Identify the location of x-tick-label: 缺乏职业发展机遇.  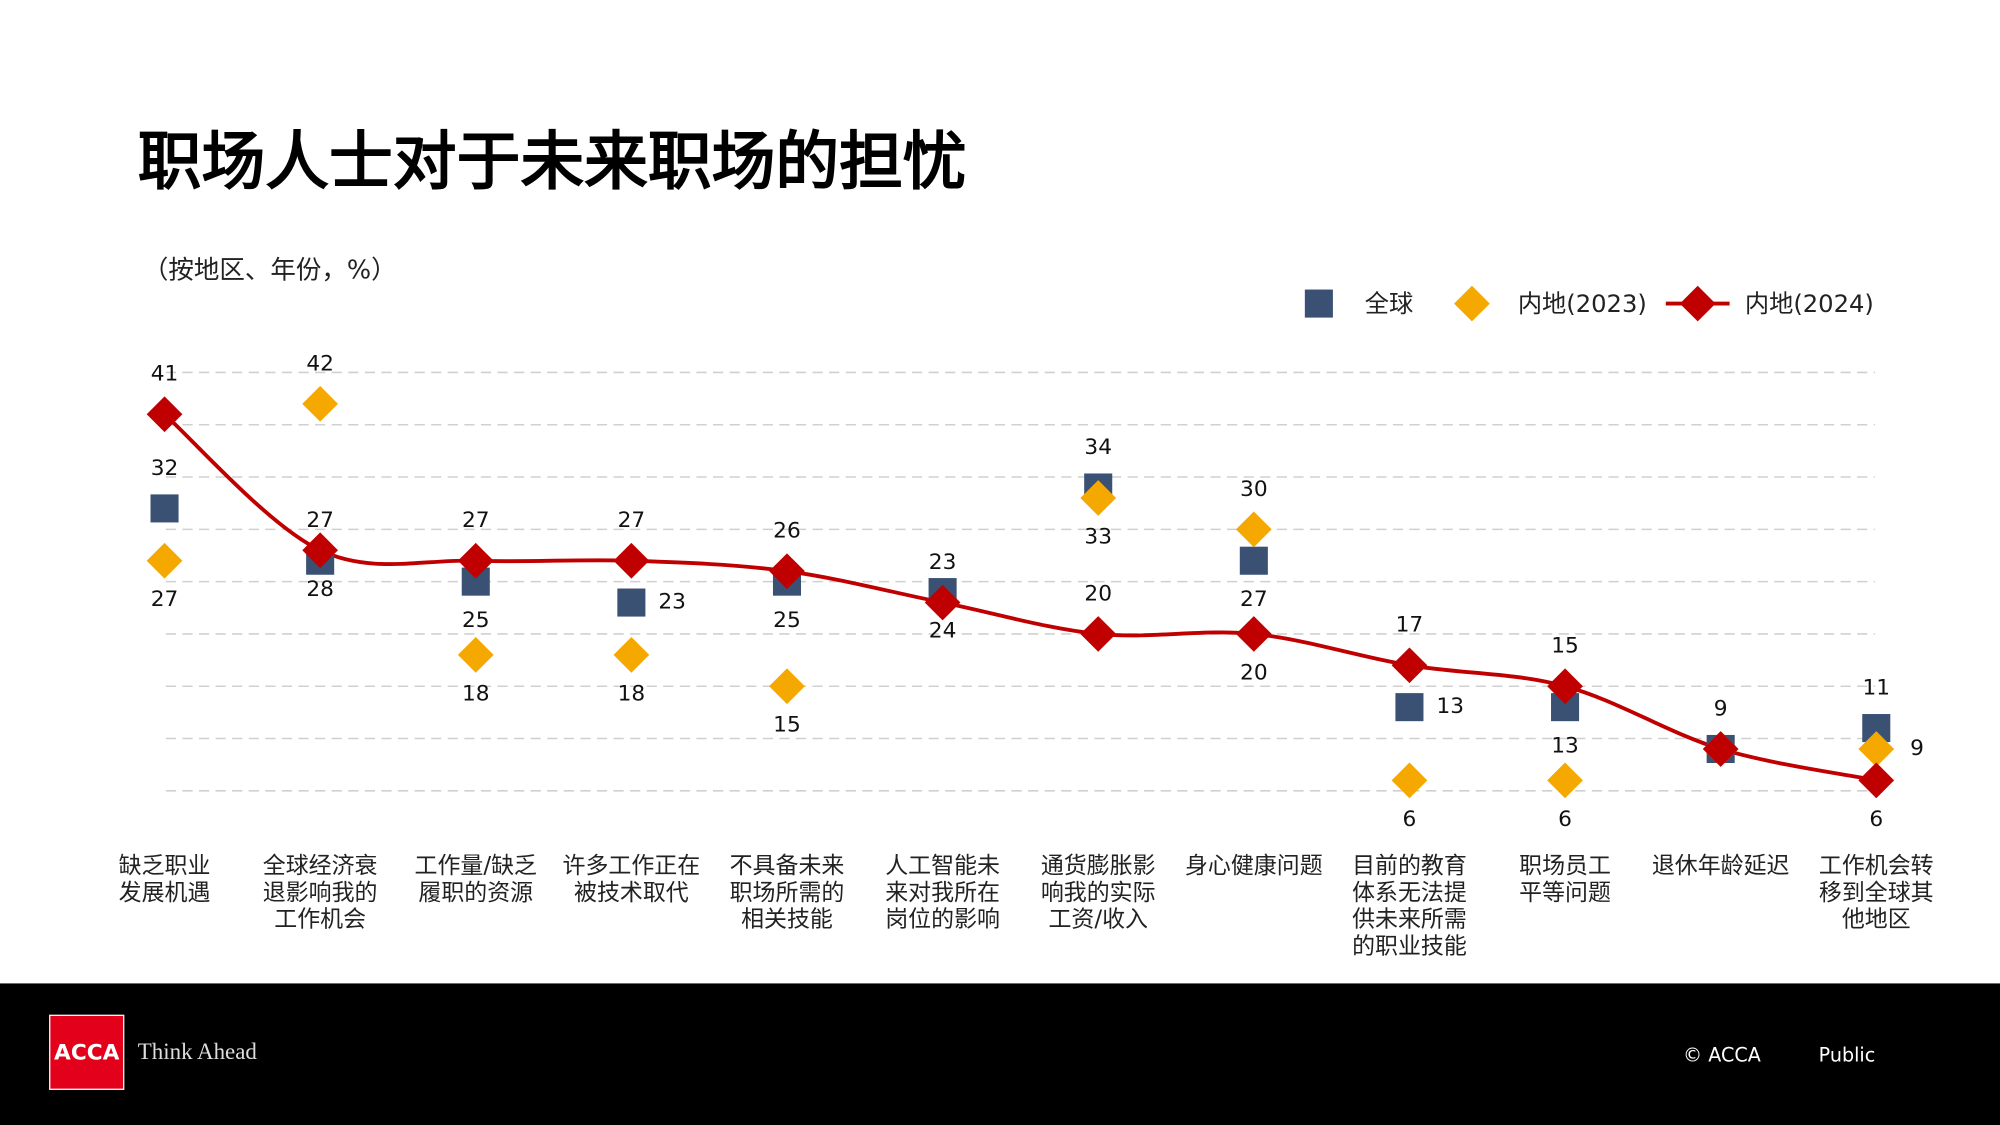
(165, 879).